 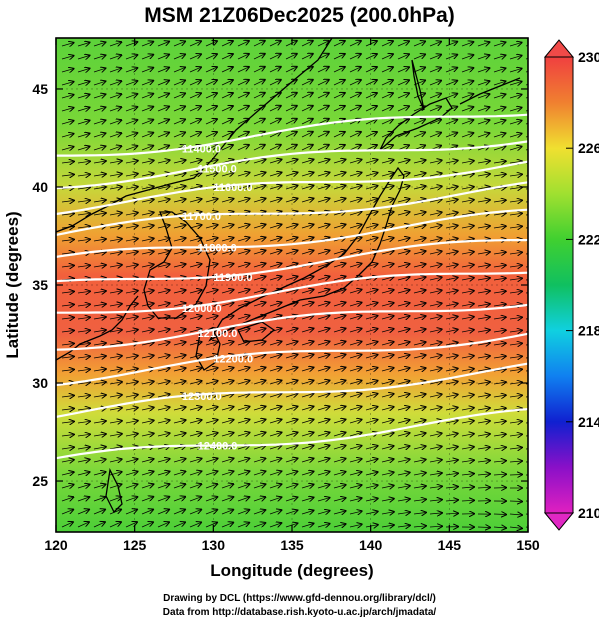 What do you see at coordinates (490, 91) in the screenshot?
I see `kuril-chain` at bounding box center [490, 91].